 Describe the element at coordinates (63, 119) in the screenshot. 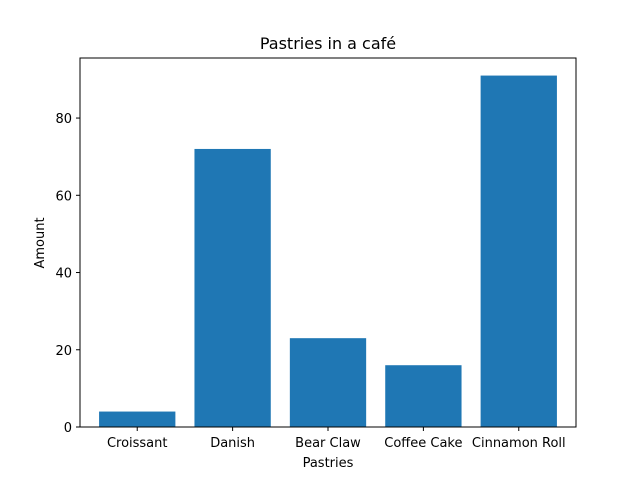

I see `y-tick-label: 80` at that location.